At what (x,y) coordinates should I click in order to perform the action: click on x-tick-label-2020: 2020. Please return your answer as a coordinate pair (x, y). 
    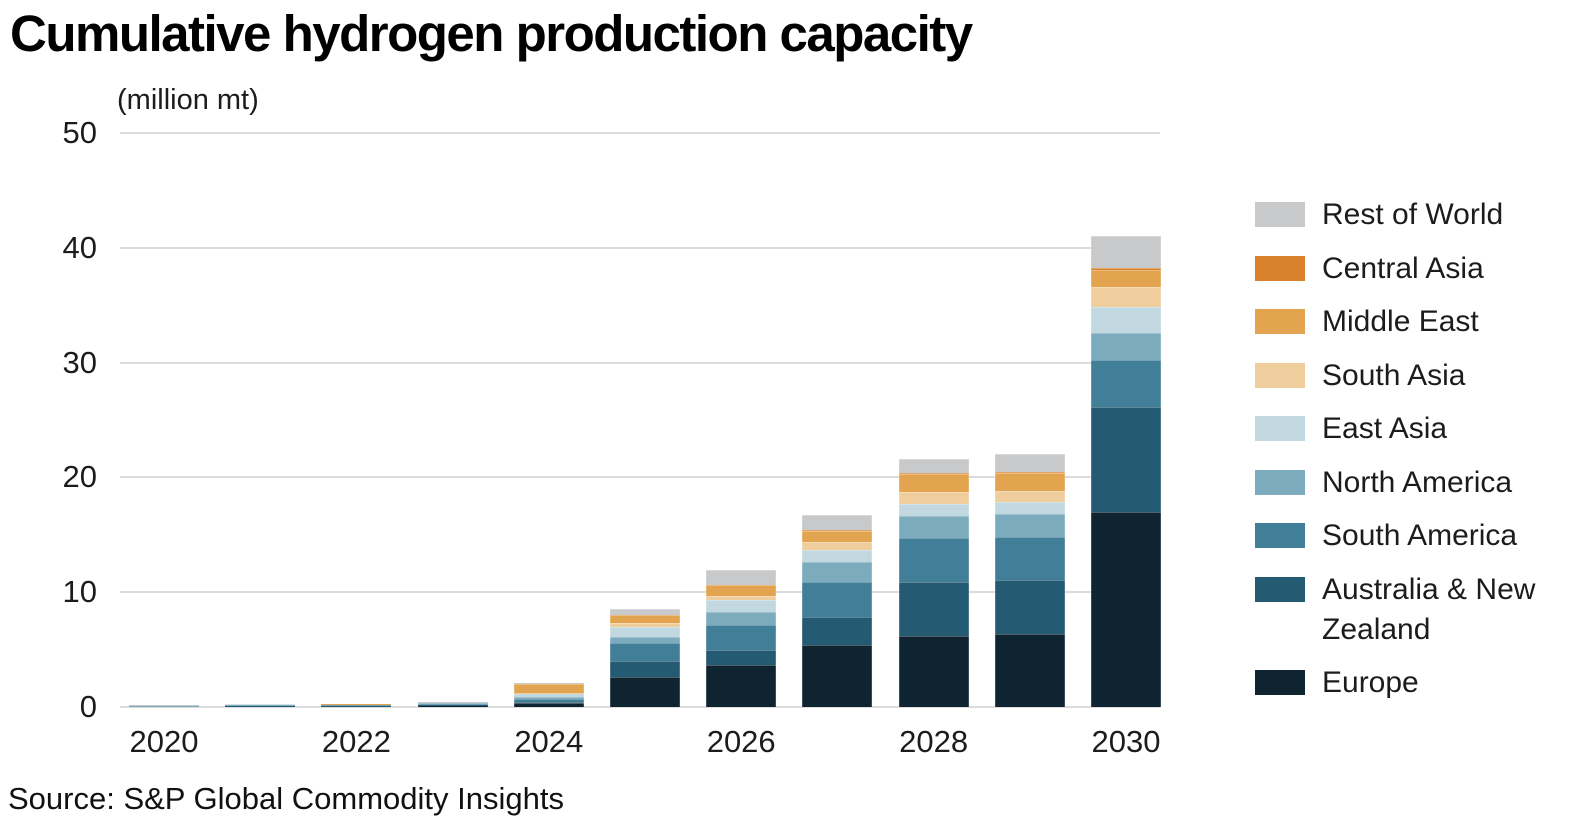
    Looking at the image, I should click on (164, 741).